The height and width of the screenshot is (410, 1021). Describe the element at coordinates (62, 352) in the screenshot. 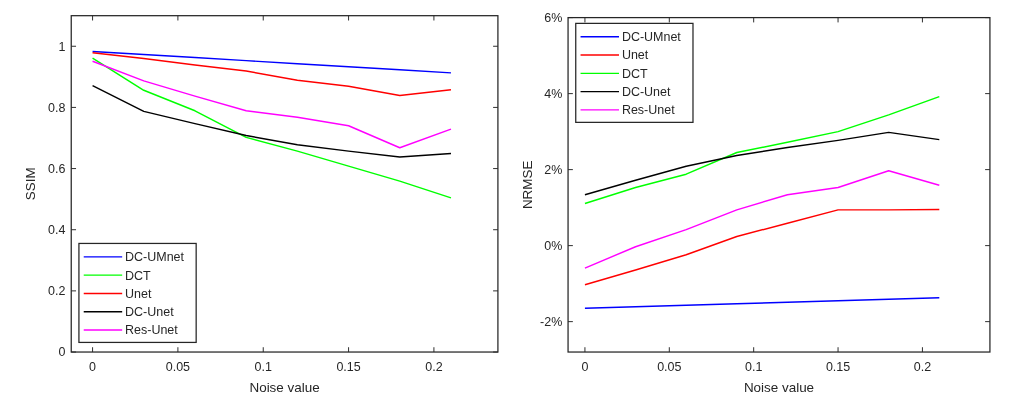

I see `y-tick-label: 0` at that location.